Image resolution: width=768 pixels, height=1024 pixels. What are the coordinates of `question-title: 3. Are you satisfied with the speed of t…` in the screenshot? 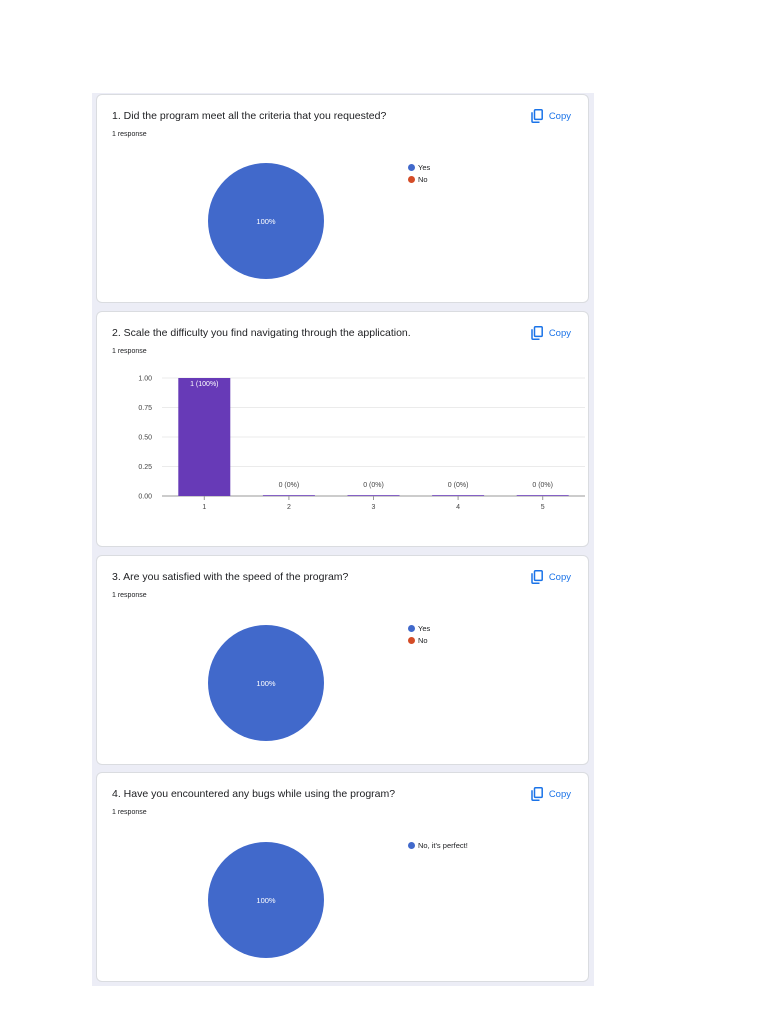 It's located at (230, 577).